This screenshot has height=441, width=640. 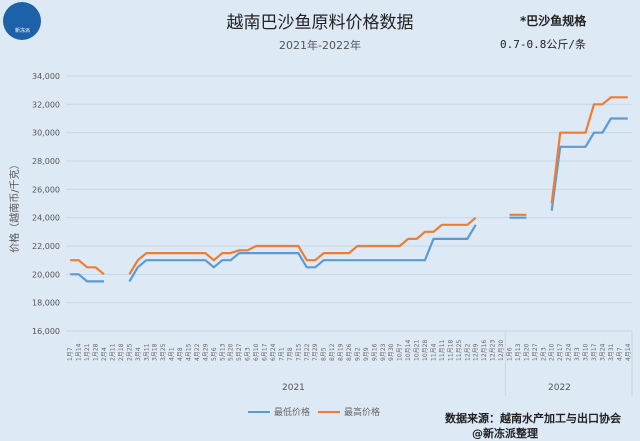 I want to click on data-source: 数据来源：越南水产加工与出口协会, so click(x=533, y=418).